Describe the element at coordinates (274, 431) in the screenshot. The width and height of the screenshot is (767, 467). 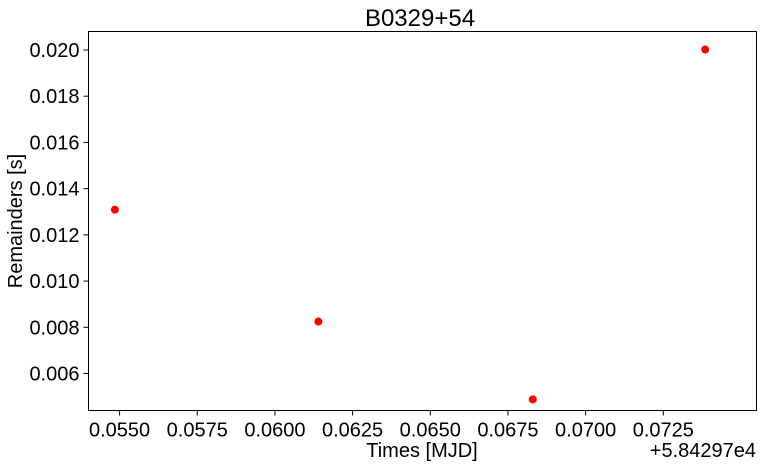
I see `x-tick-label: 0.0600` at that location.